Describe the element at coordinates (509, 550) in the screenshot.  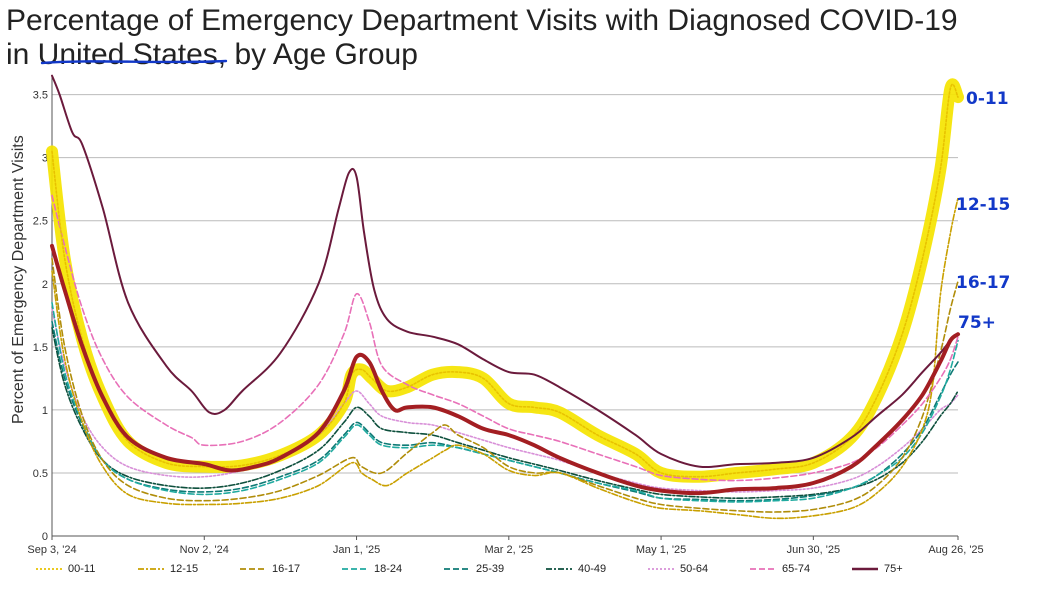
I see `x-tick-label: Mar 2, '25` at that location.